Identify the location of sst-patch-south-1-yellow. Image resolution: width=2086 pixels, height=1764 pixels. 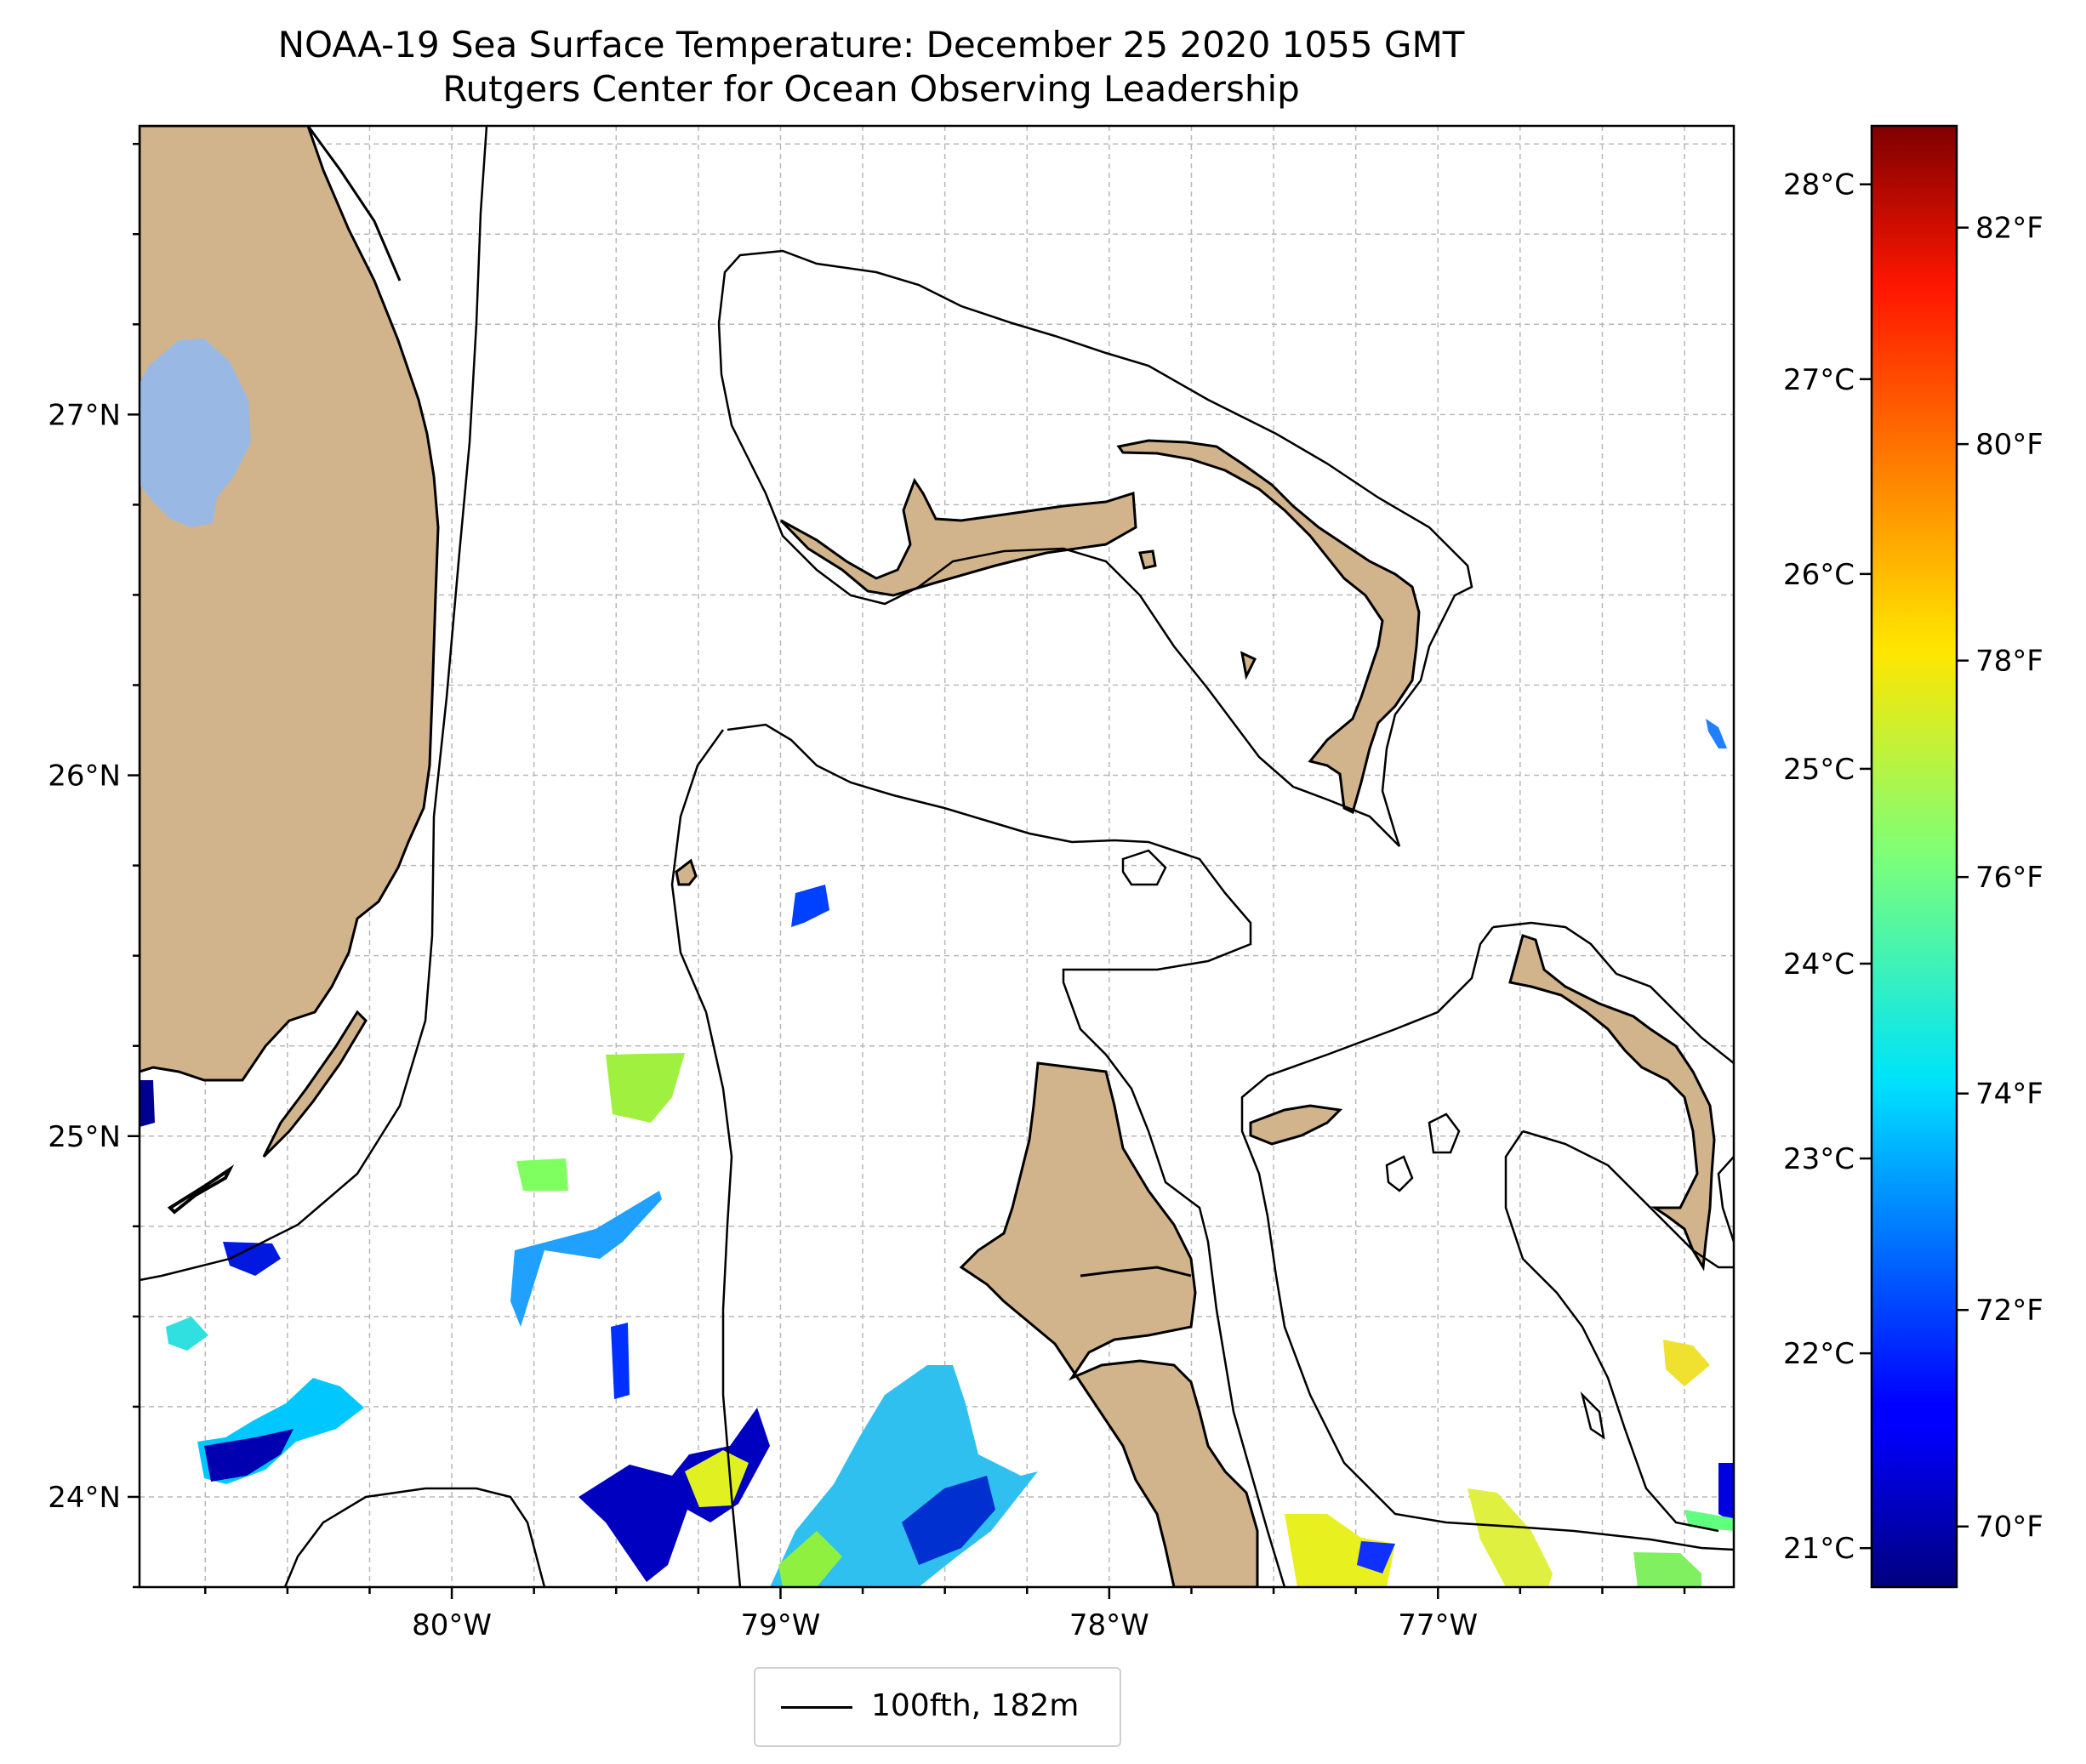
(717, 1478).